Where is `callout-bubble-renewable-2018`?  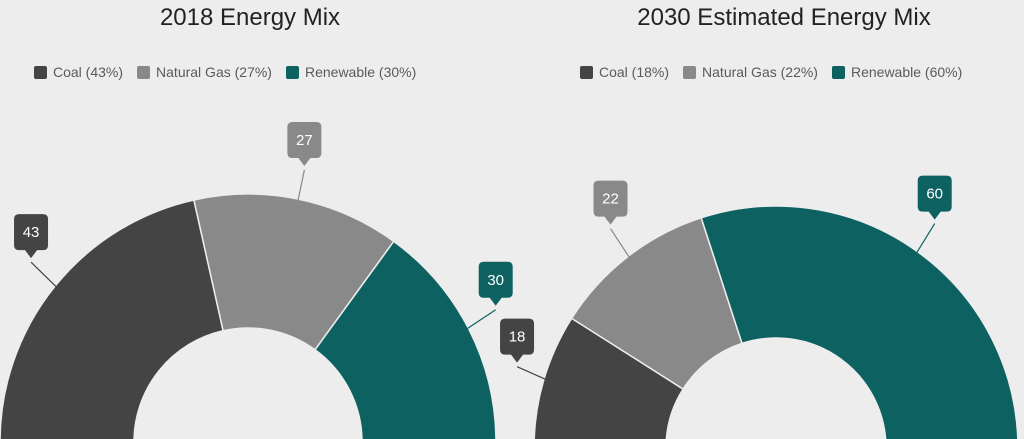
callout-bubble-renewable-2018 is located at coordinates (495, 283).